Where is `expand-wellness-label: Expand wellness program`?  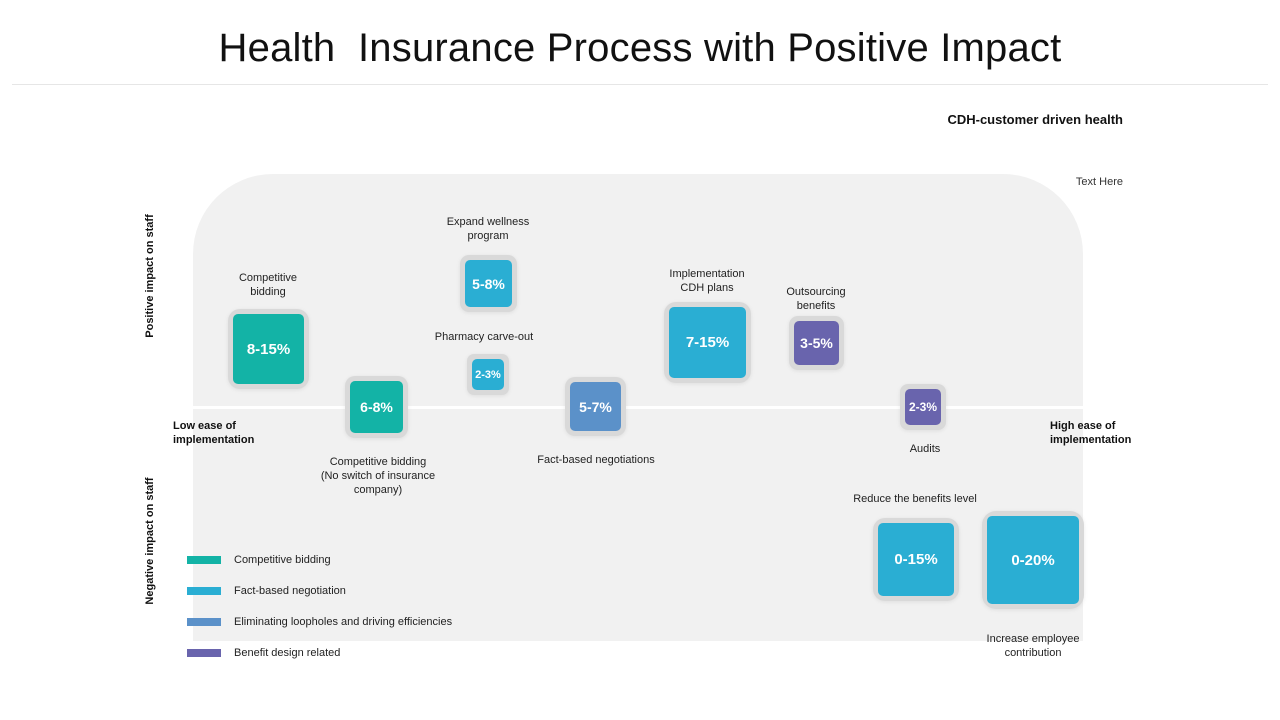
expand-wellness-label: Expand wellness program is located at coordinates (488, 229).